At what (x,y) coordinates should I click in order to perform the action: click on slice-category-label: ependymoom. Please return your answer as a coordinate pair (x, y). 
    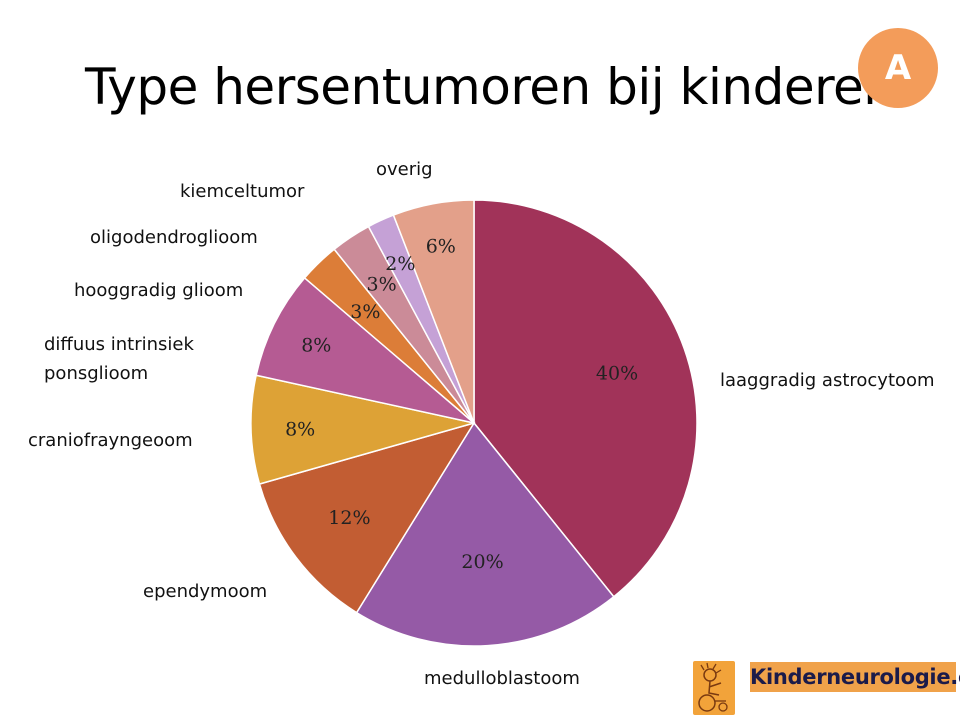
    Looking at the image, I should click on (205, 591).